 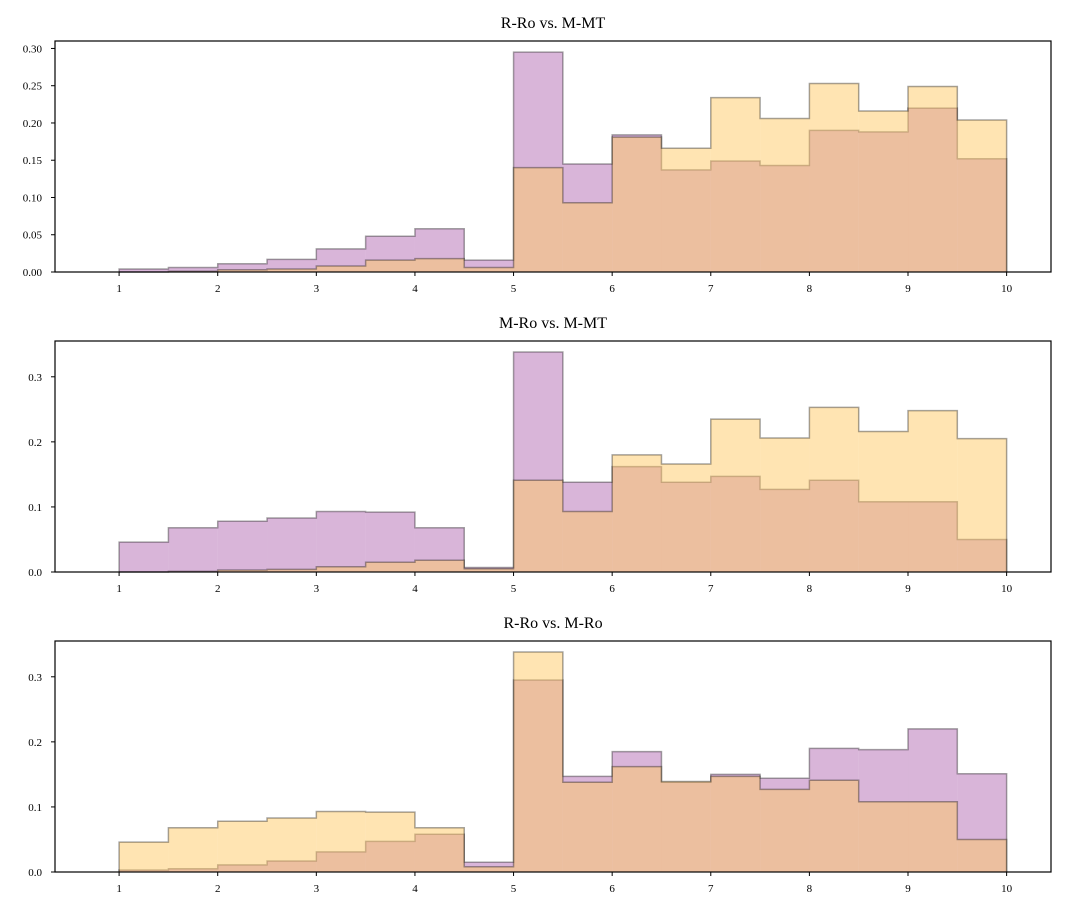 What do you see at coordinates (33, 198) in the screenshot?
I see `y-tick-label: 0.10` at bounding box center [33, 198].